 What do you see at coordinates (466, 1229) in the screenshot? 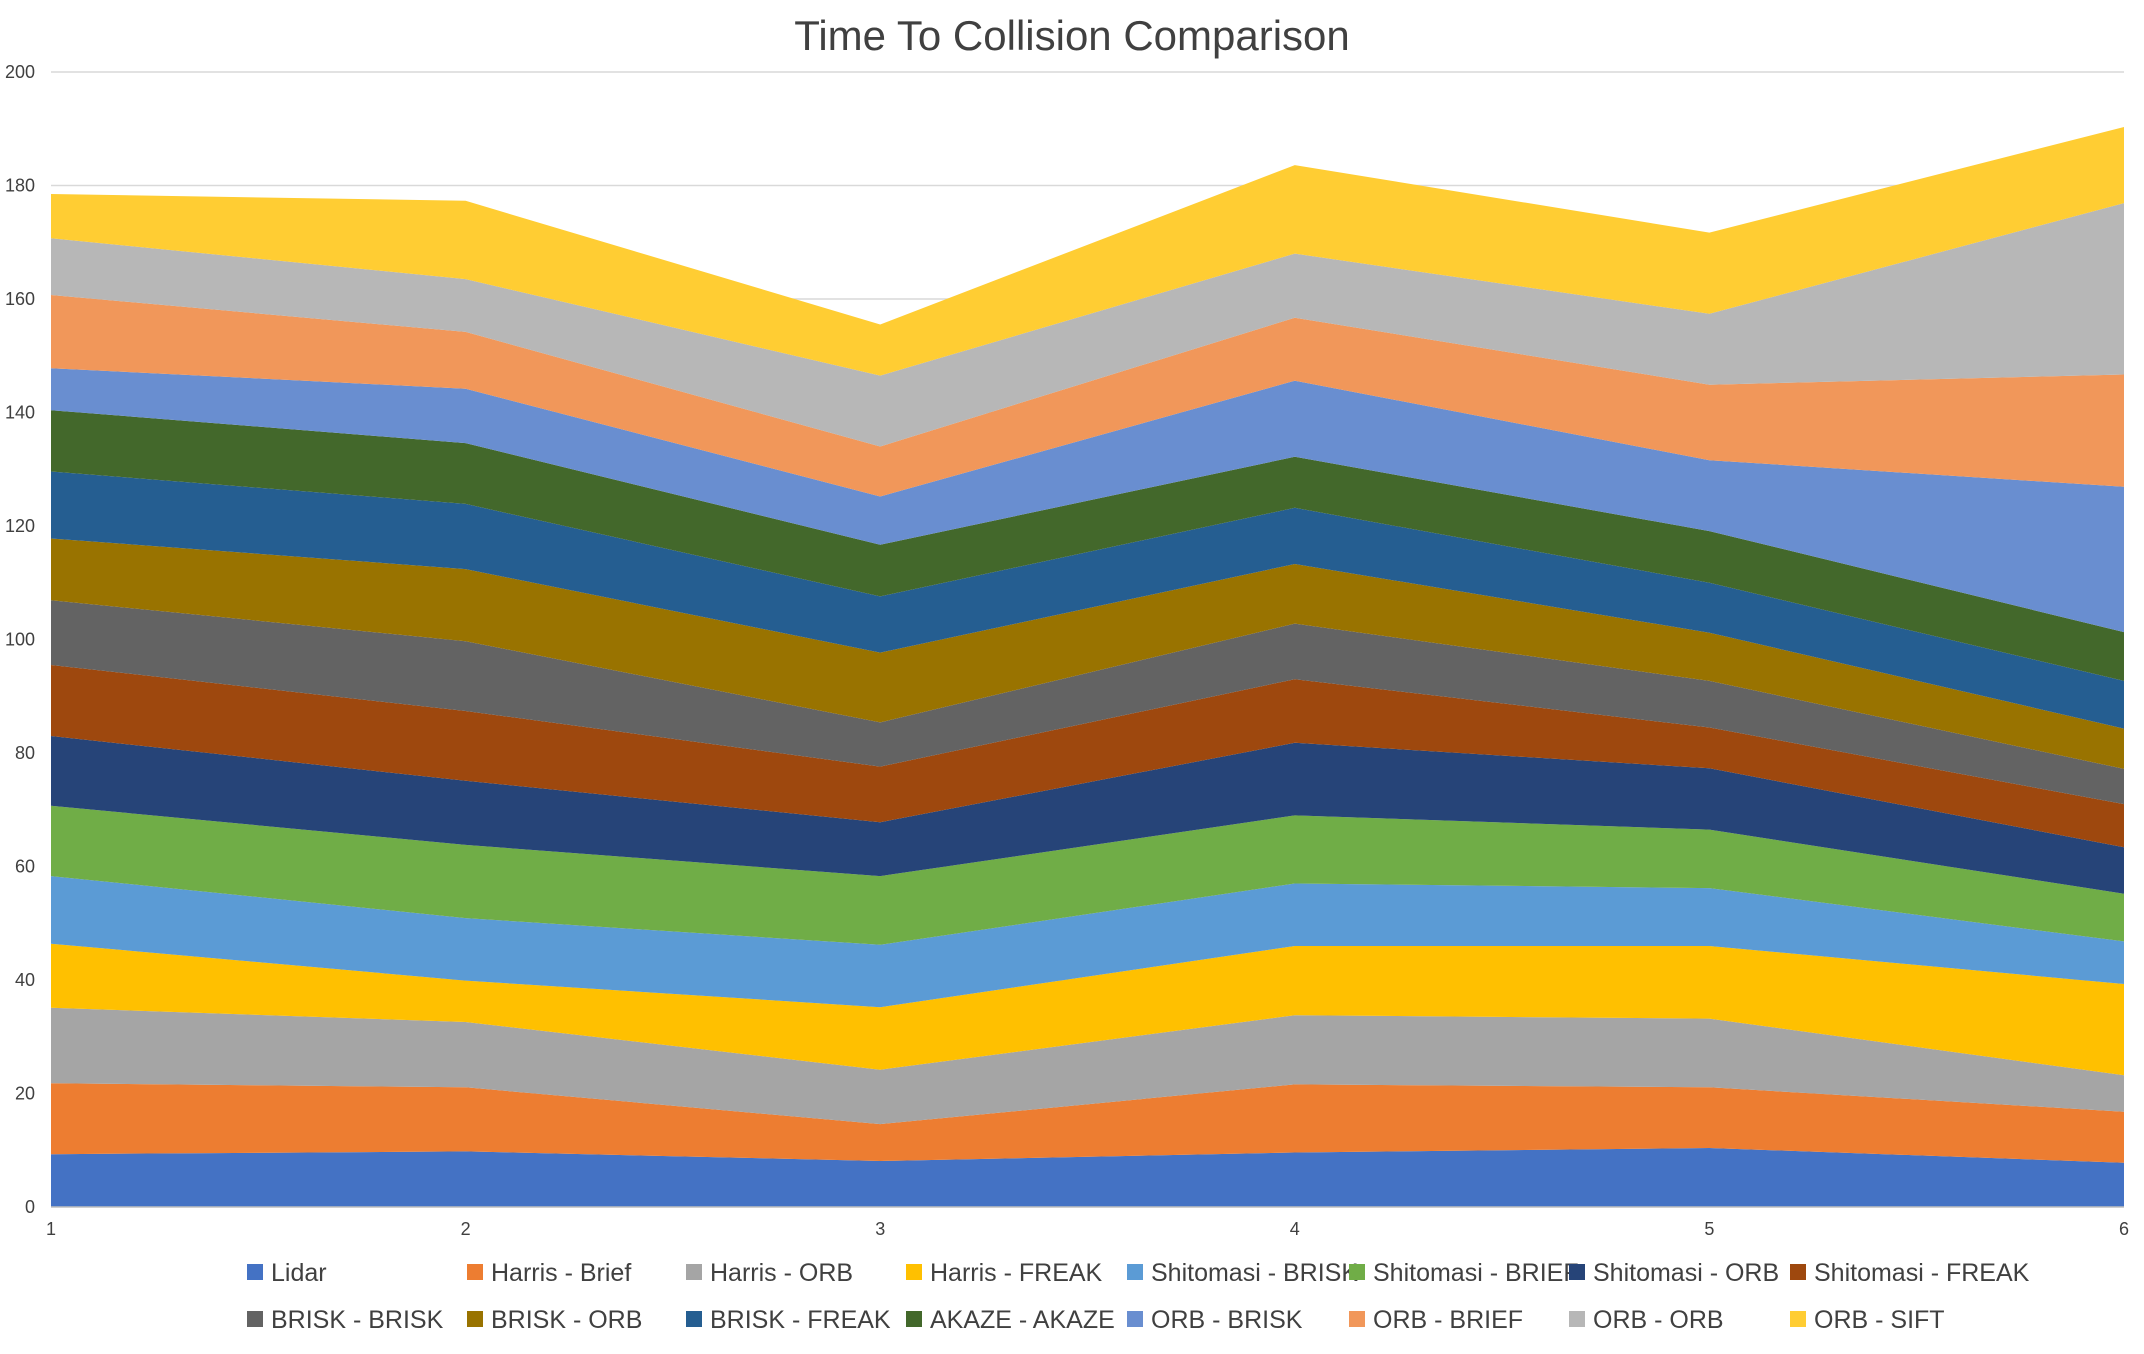
I see `x-tick-label: 2` at bounding box center [466, 1229].